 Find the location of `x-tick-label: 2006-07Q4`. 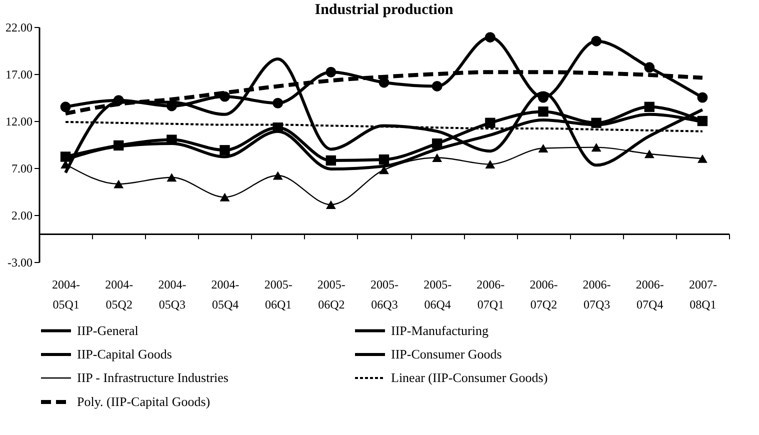

x-tick-label: 2006-07Q4 is located at coordinates (650, 295).